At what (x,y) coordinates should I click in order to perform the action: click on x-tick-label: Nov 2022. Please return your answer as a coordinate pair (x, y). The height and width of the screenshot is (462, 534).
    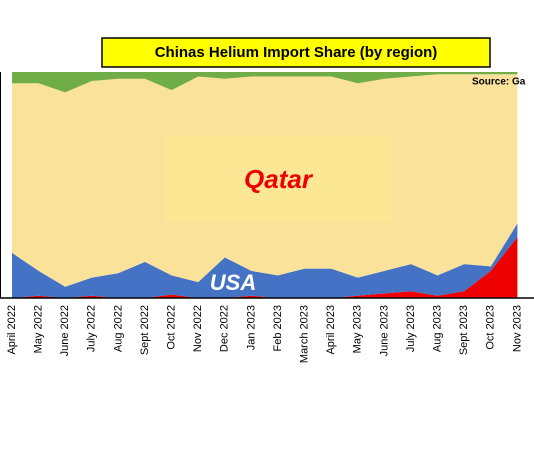
    Looking at the image, I should click on (198, 328).